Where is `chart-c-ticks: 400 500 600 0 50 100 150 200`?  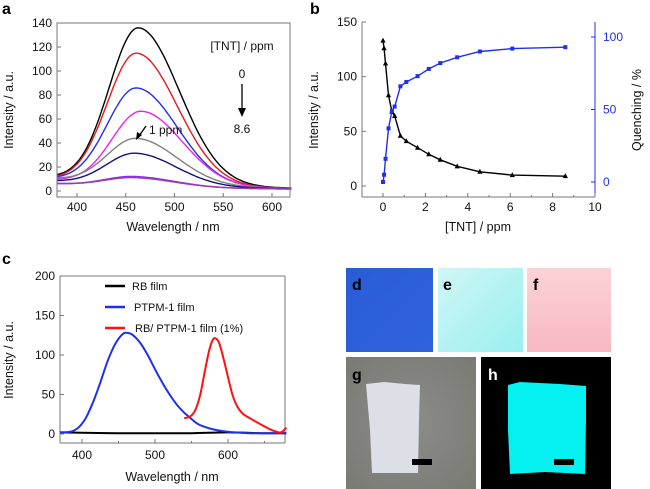
chart-c-ticks: 400 500 600 0 50 100 150 200 is located at coordinates (150, 365).